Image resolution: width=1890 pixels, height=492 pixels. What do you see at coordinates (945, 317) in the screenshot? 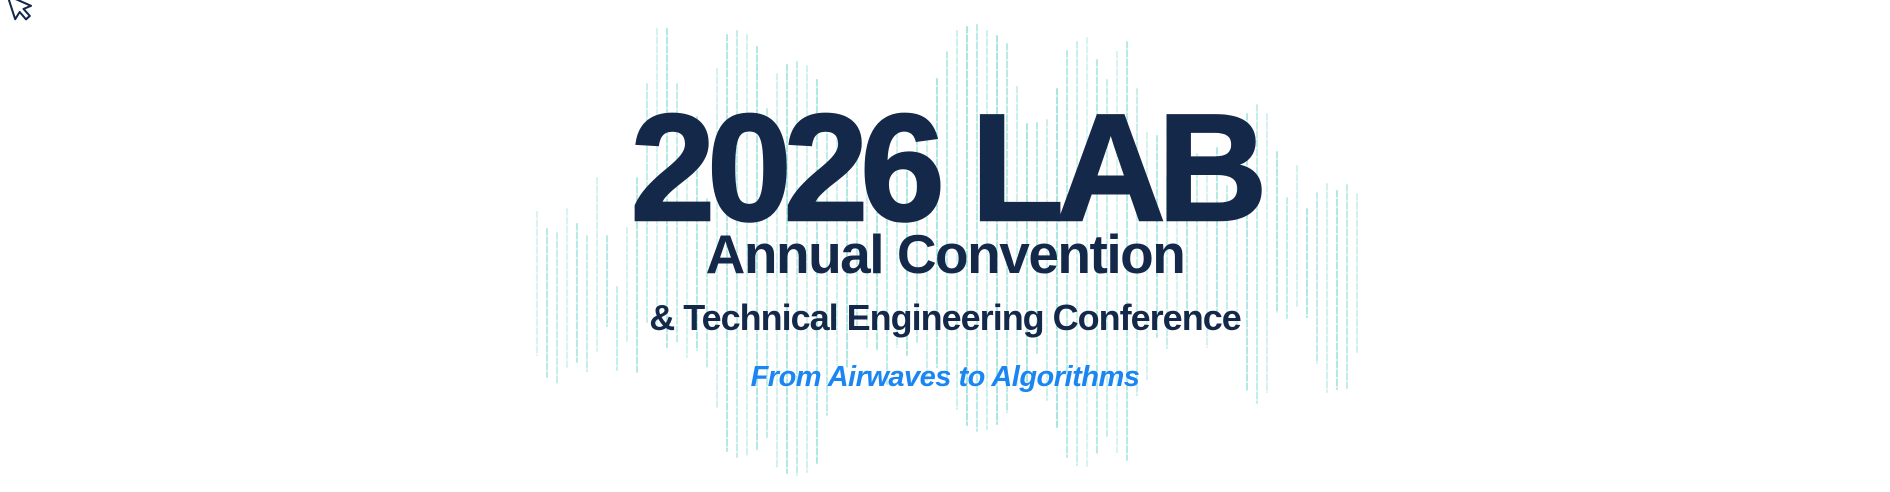
I see `banner-subtitle-line2: & Technical Engineering Conference` at bounding box center [945, 317].